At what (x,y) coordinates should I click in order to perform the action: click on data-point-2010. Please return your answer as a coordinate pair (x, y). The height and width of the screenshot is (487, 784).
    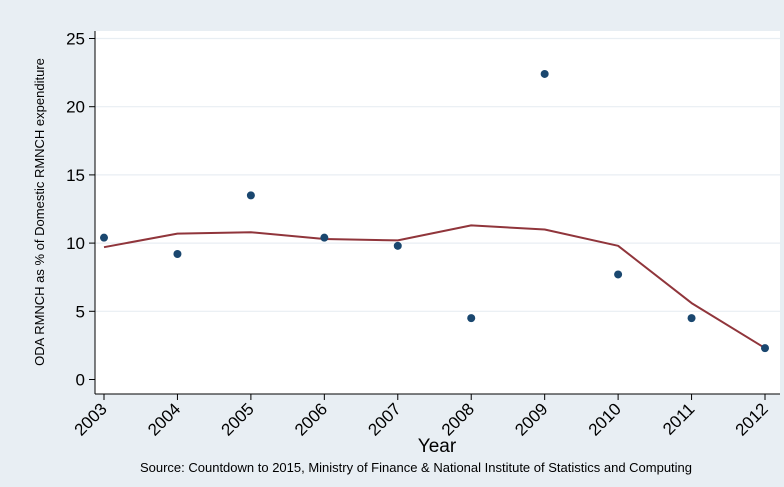
    Looking at the image, I should click on (618, 274).